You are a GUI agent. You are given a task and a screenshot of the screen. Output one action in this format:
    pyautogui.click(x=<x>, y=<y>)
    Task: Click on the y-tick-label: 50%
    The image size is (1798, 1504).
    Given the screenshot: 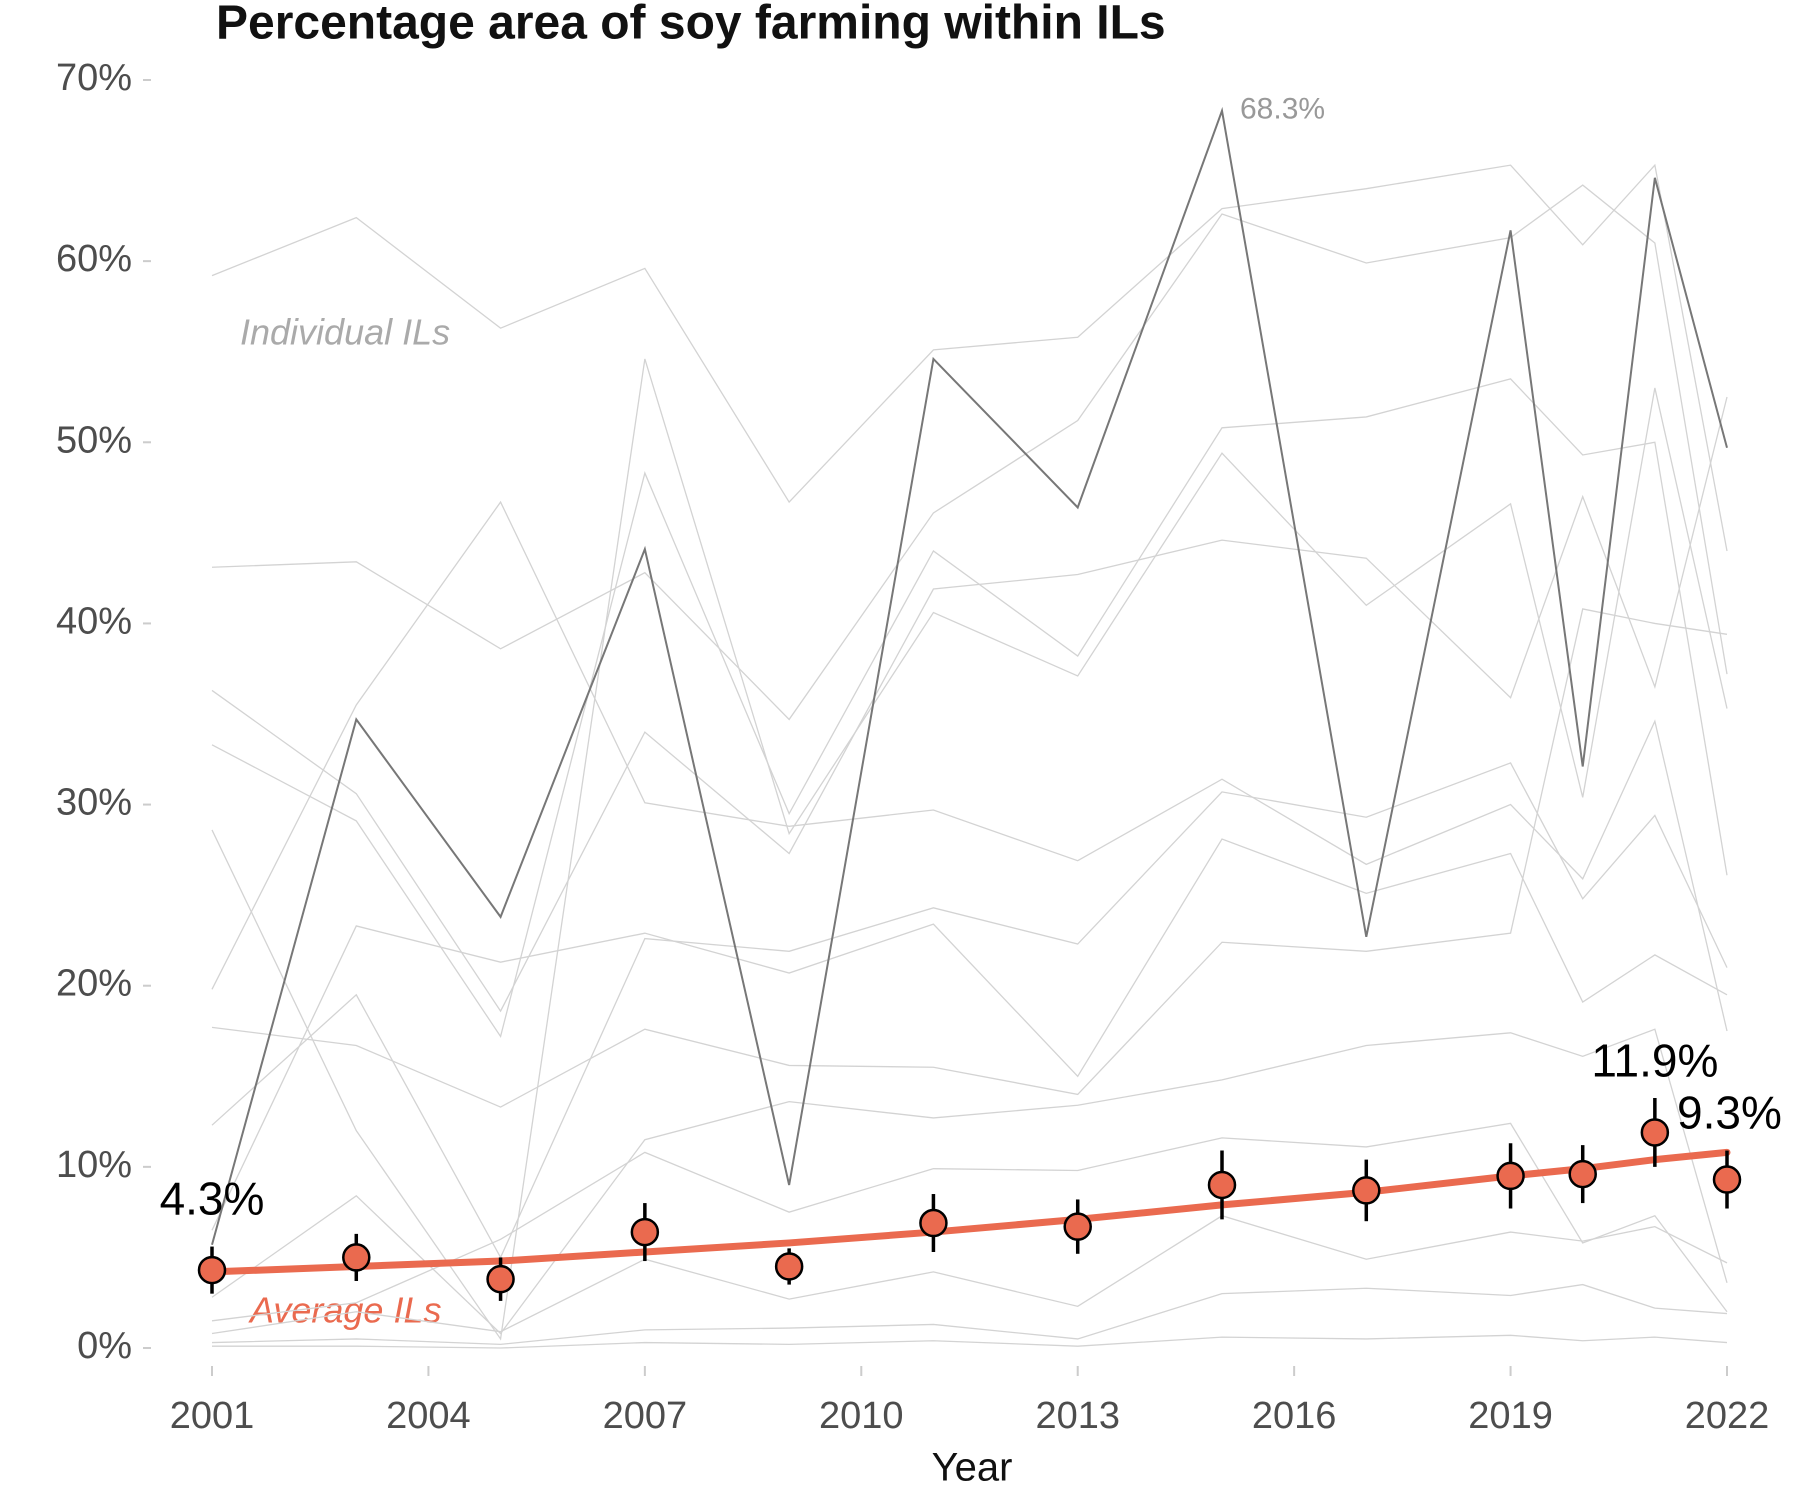 What is the action you would take?
    pyautogui.click(x=94, y=440)
    